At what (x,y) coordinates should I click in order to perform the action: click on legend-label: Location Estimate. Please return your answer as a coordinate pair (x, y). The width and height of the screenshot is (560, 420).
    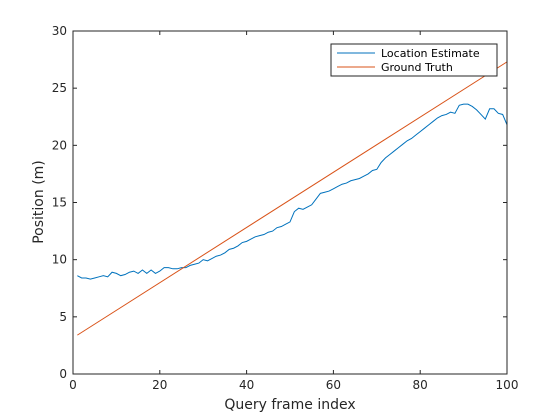
    Looking at the image, I should click on (430, 53).